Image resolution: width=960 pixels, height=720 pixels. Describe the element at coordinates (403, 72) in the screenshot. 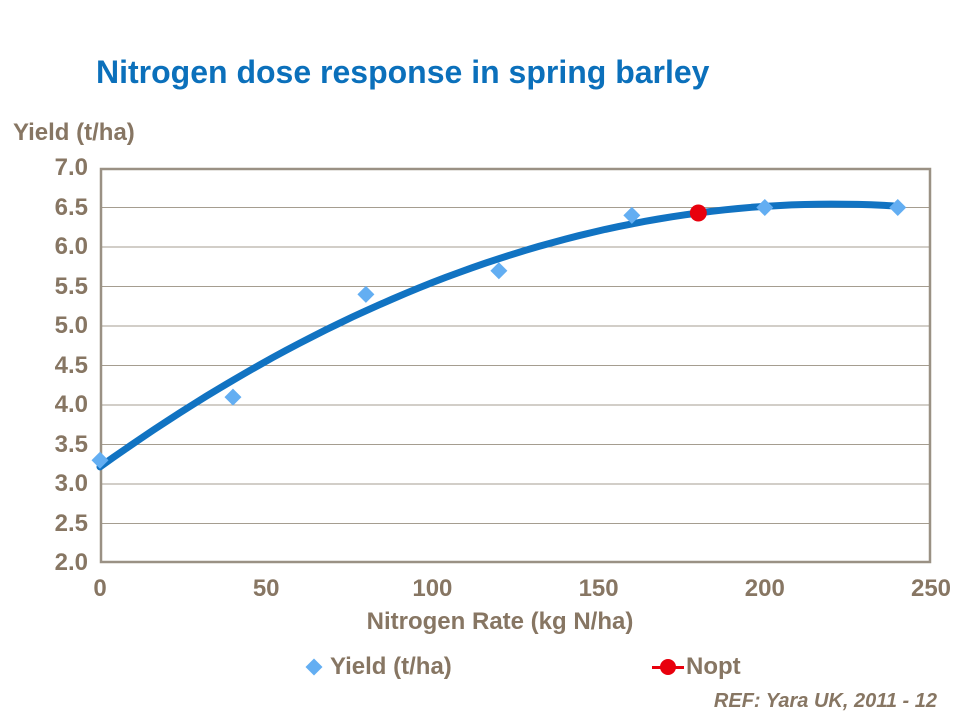

I see `chart-title: Nitrogen dose response in spring barley` at that location.